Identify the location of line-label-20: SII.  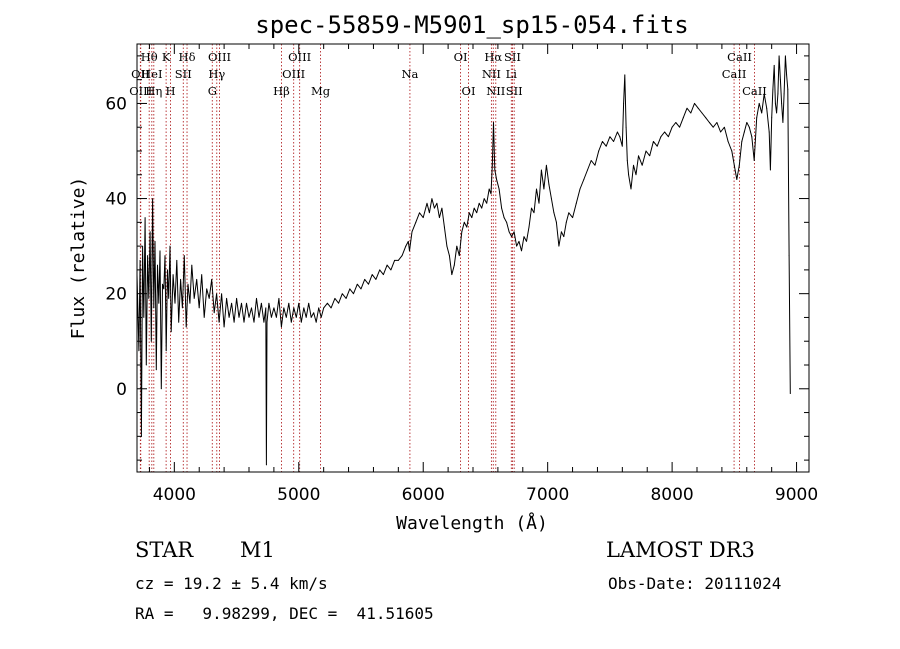
(512, 57).